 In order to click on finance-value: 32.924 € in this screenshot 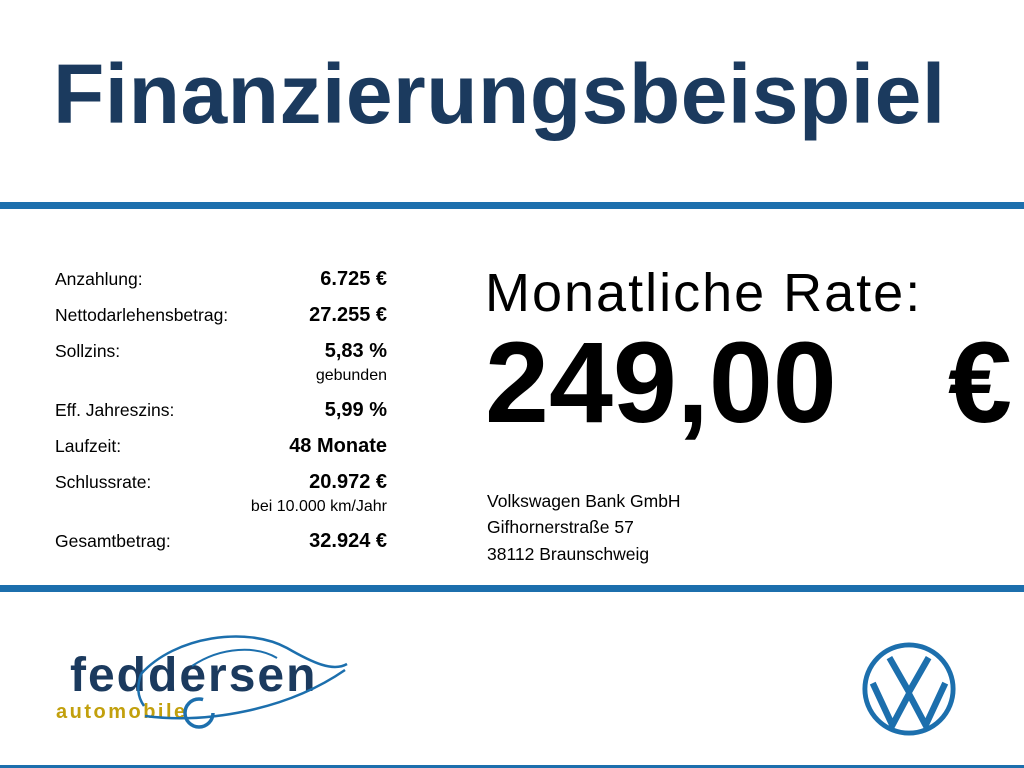, I will do `click(348, 541)`.